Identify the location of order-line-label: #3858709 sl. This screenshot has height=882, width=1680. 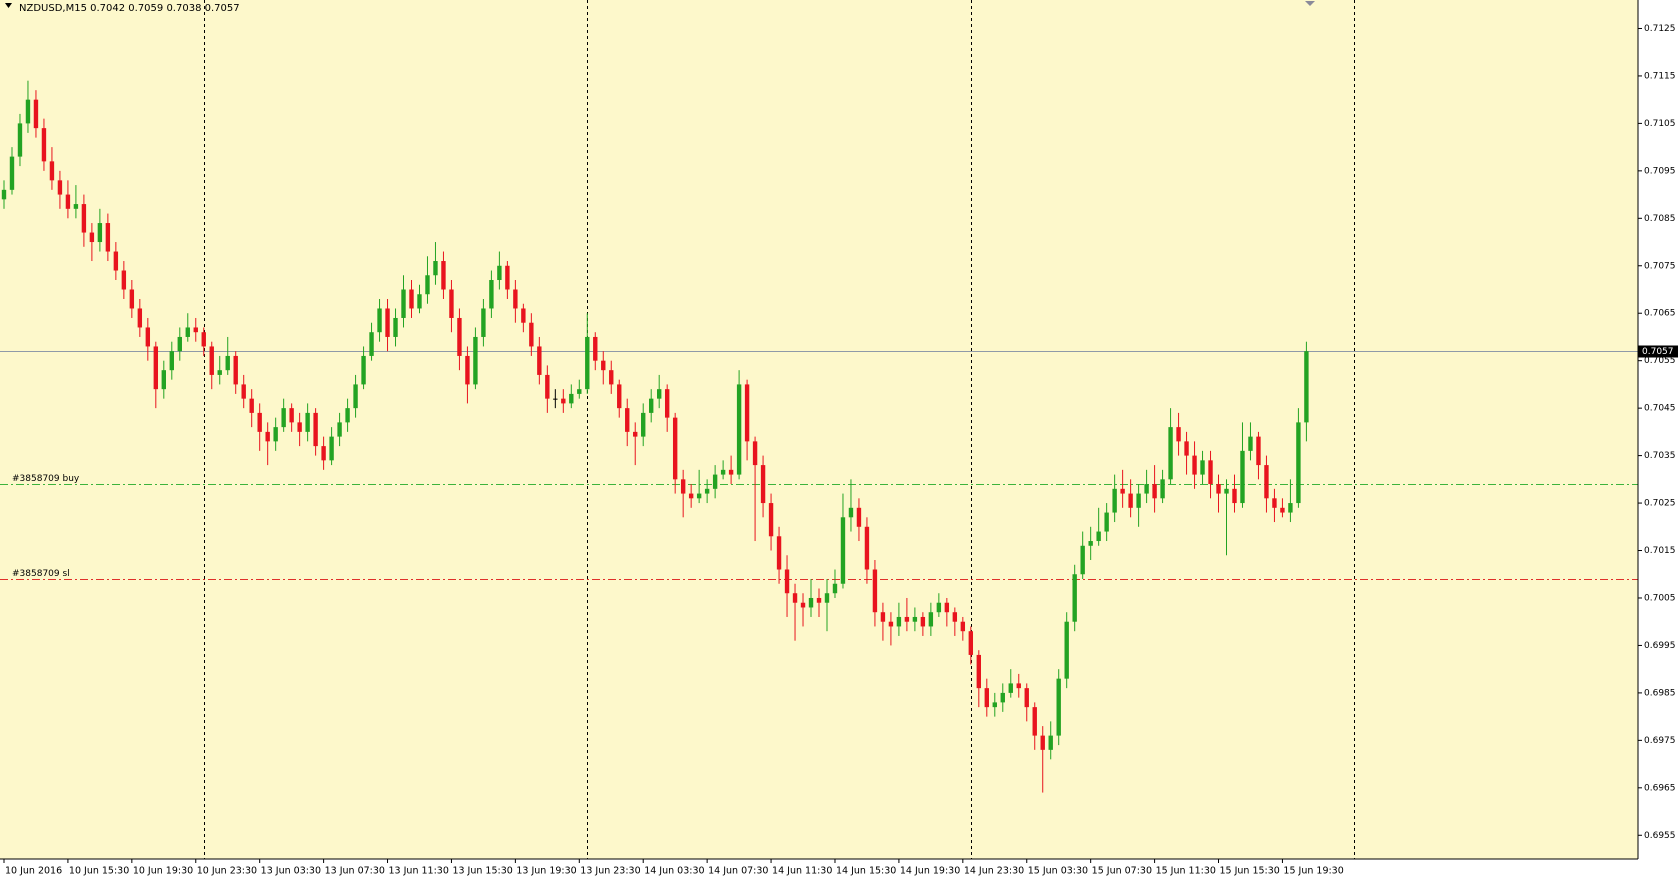
(41, 574).